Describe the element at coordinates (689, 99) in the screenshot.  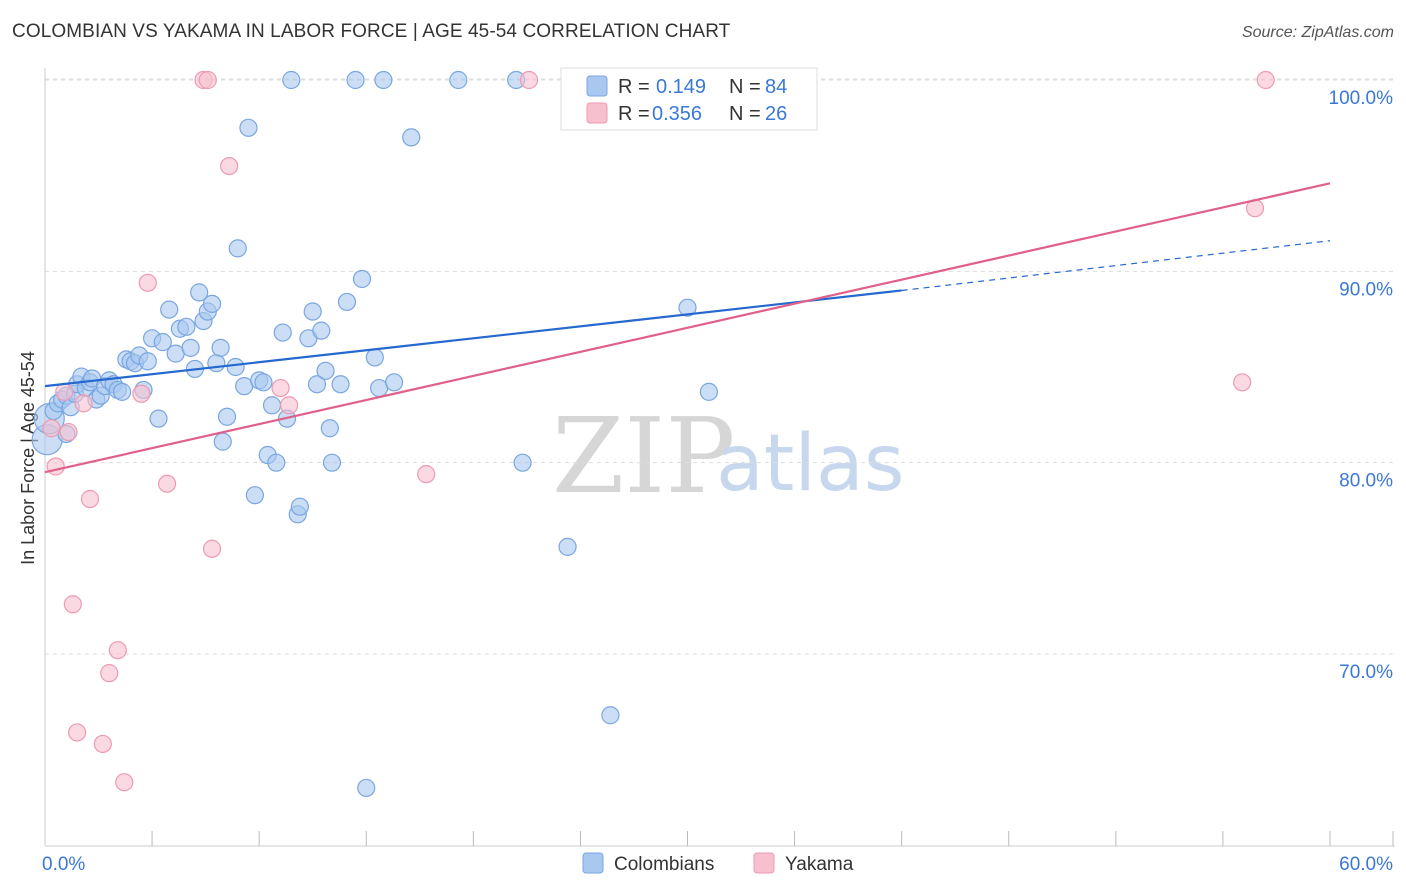
I see `legend: R = 0.149 N = 84 R = 0.356 N = 26` at that location.